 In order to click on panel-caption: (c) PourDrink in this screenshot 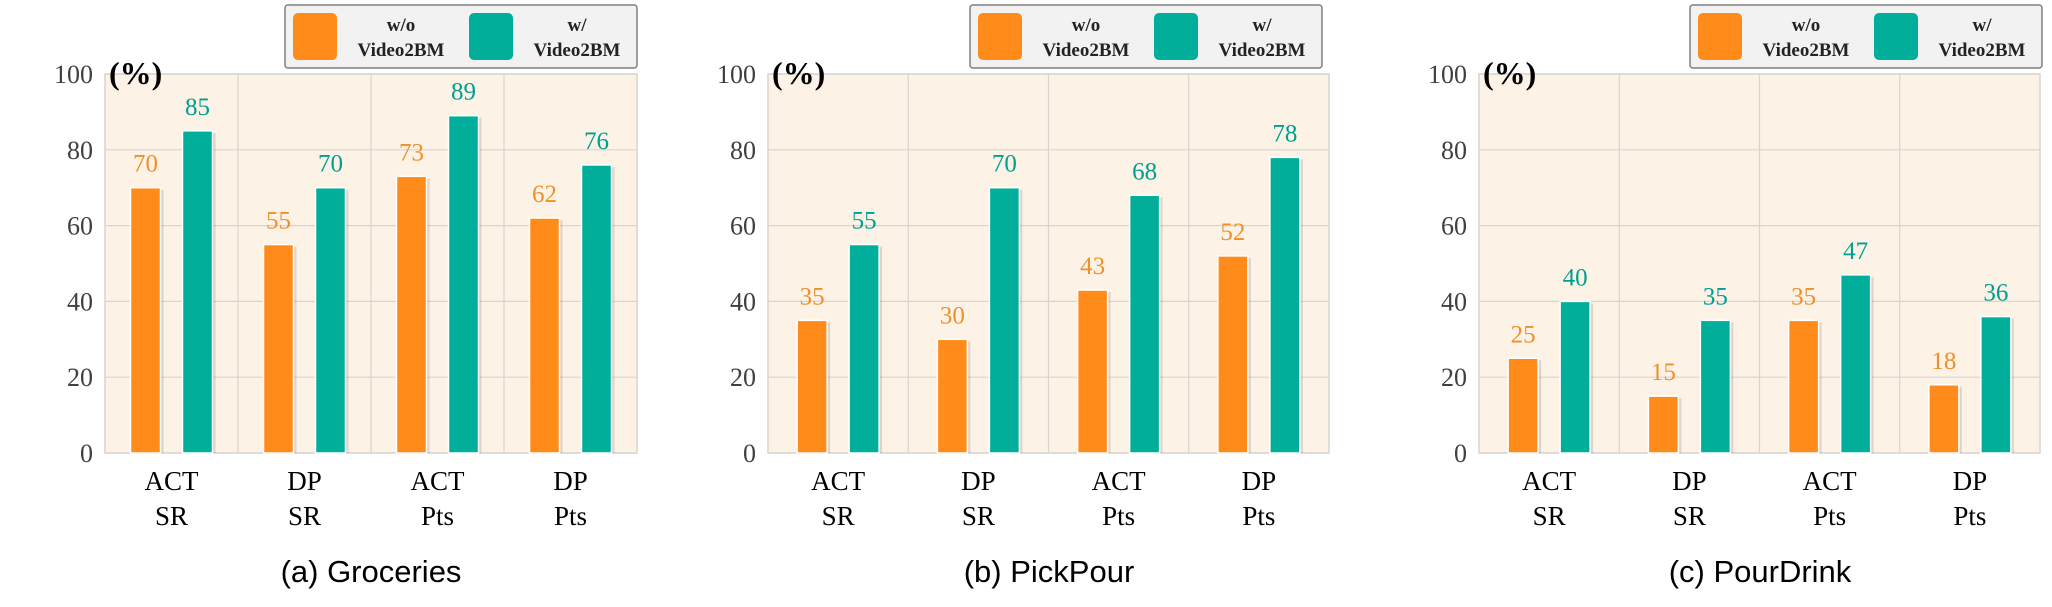, I will do `click(1760, 571)`.